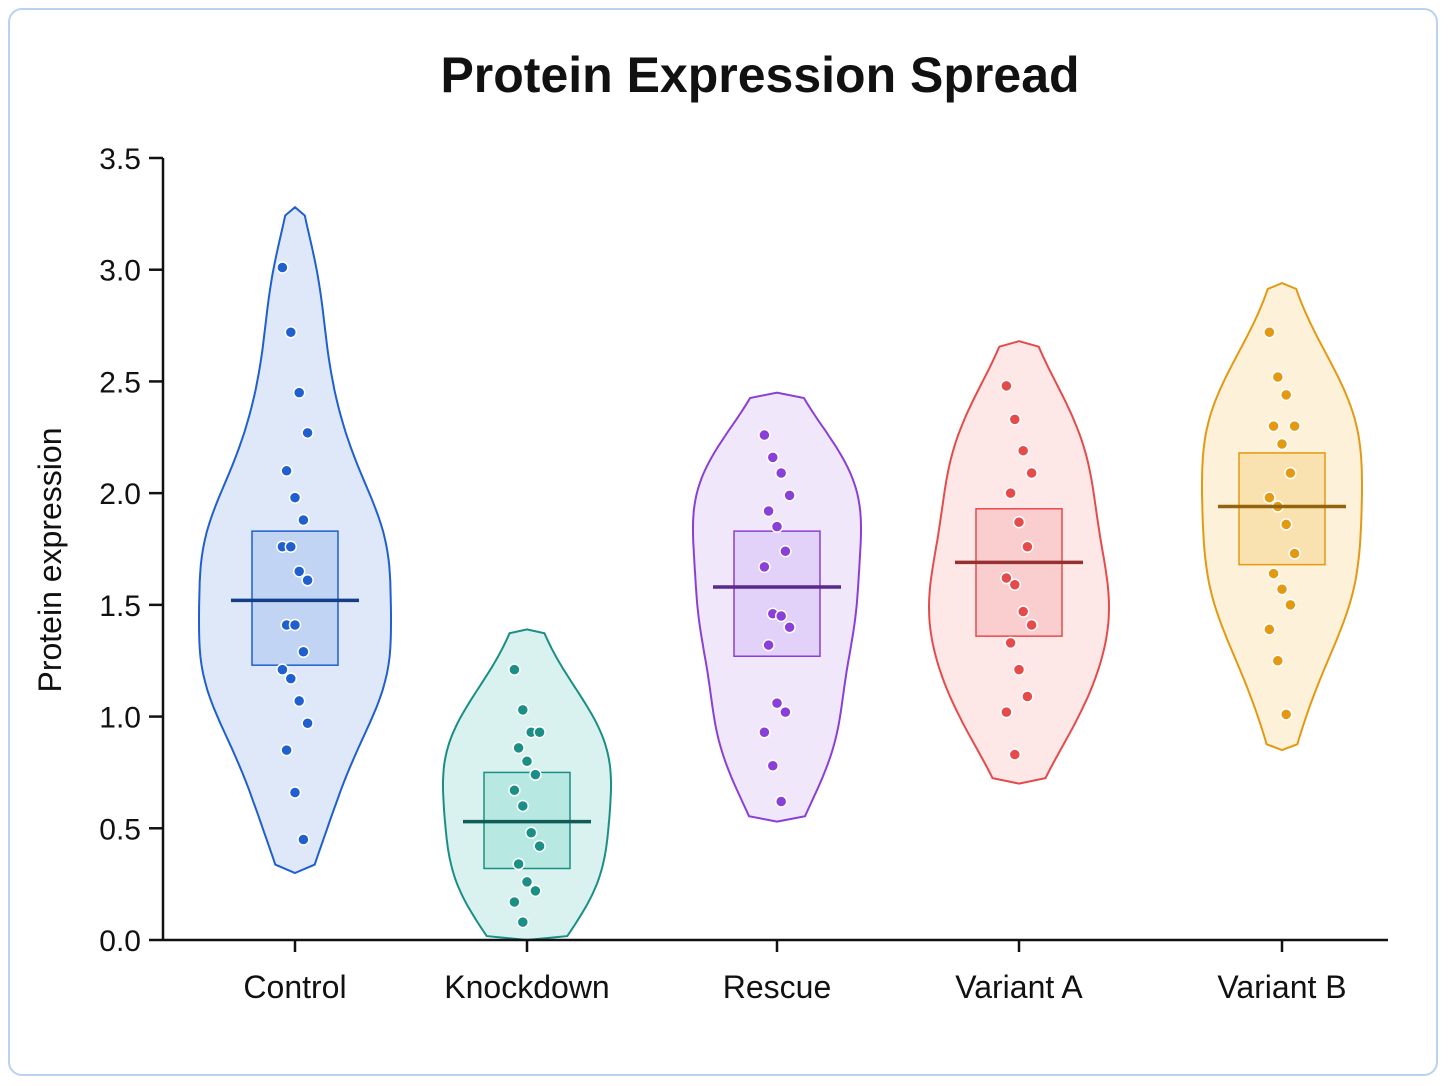 This screenshot has height=1086, width=1448. I want to click on x-tick-label: Control, so click(294, 987).